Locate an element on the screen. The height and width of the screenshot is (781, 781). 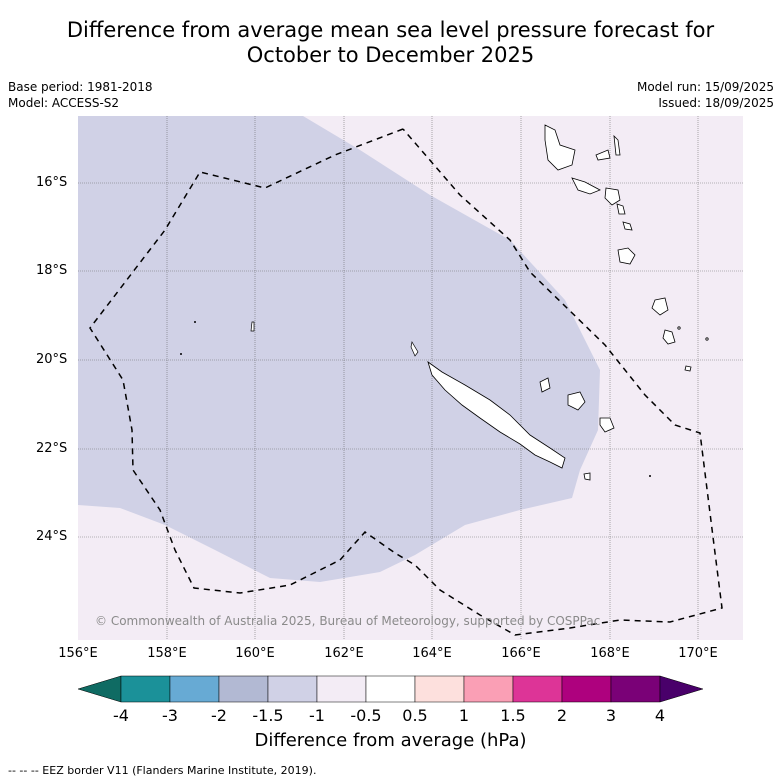
ouvea-island is located at coordinates (545, 385).